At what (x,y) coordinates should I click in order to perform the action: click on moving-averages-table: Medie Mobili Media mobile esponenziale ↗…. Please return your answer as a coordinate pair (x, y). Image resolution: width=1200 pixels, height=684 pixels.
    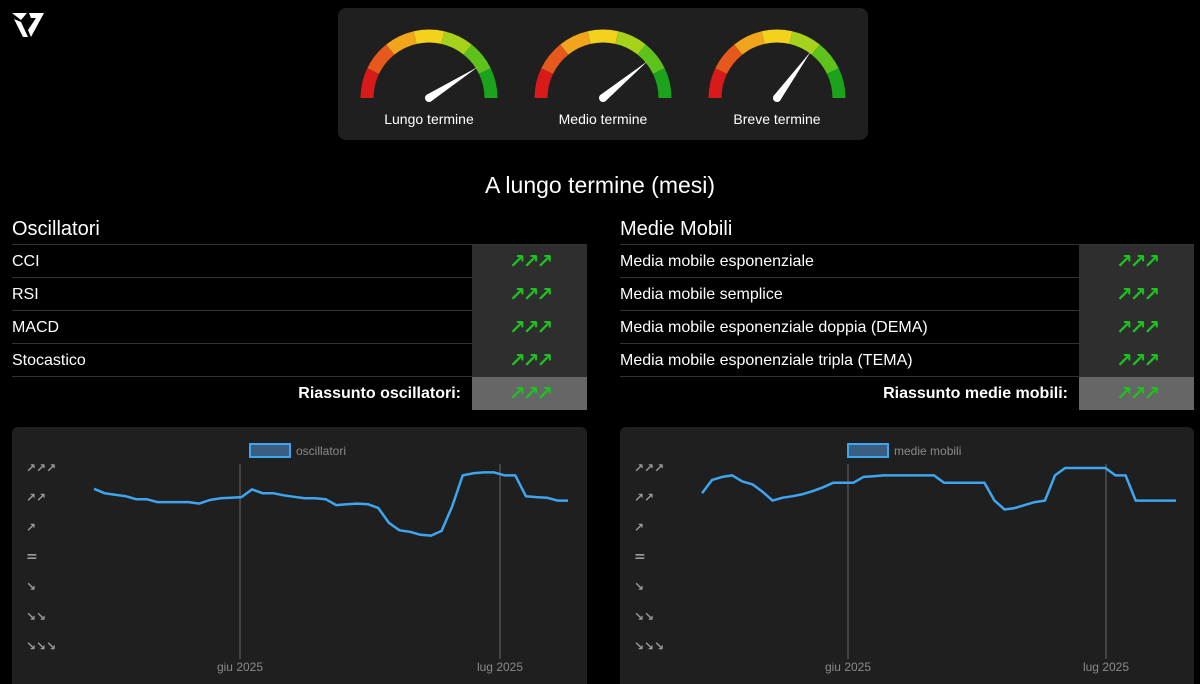
    Looking at the image, I should click on (907, 311).